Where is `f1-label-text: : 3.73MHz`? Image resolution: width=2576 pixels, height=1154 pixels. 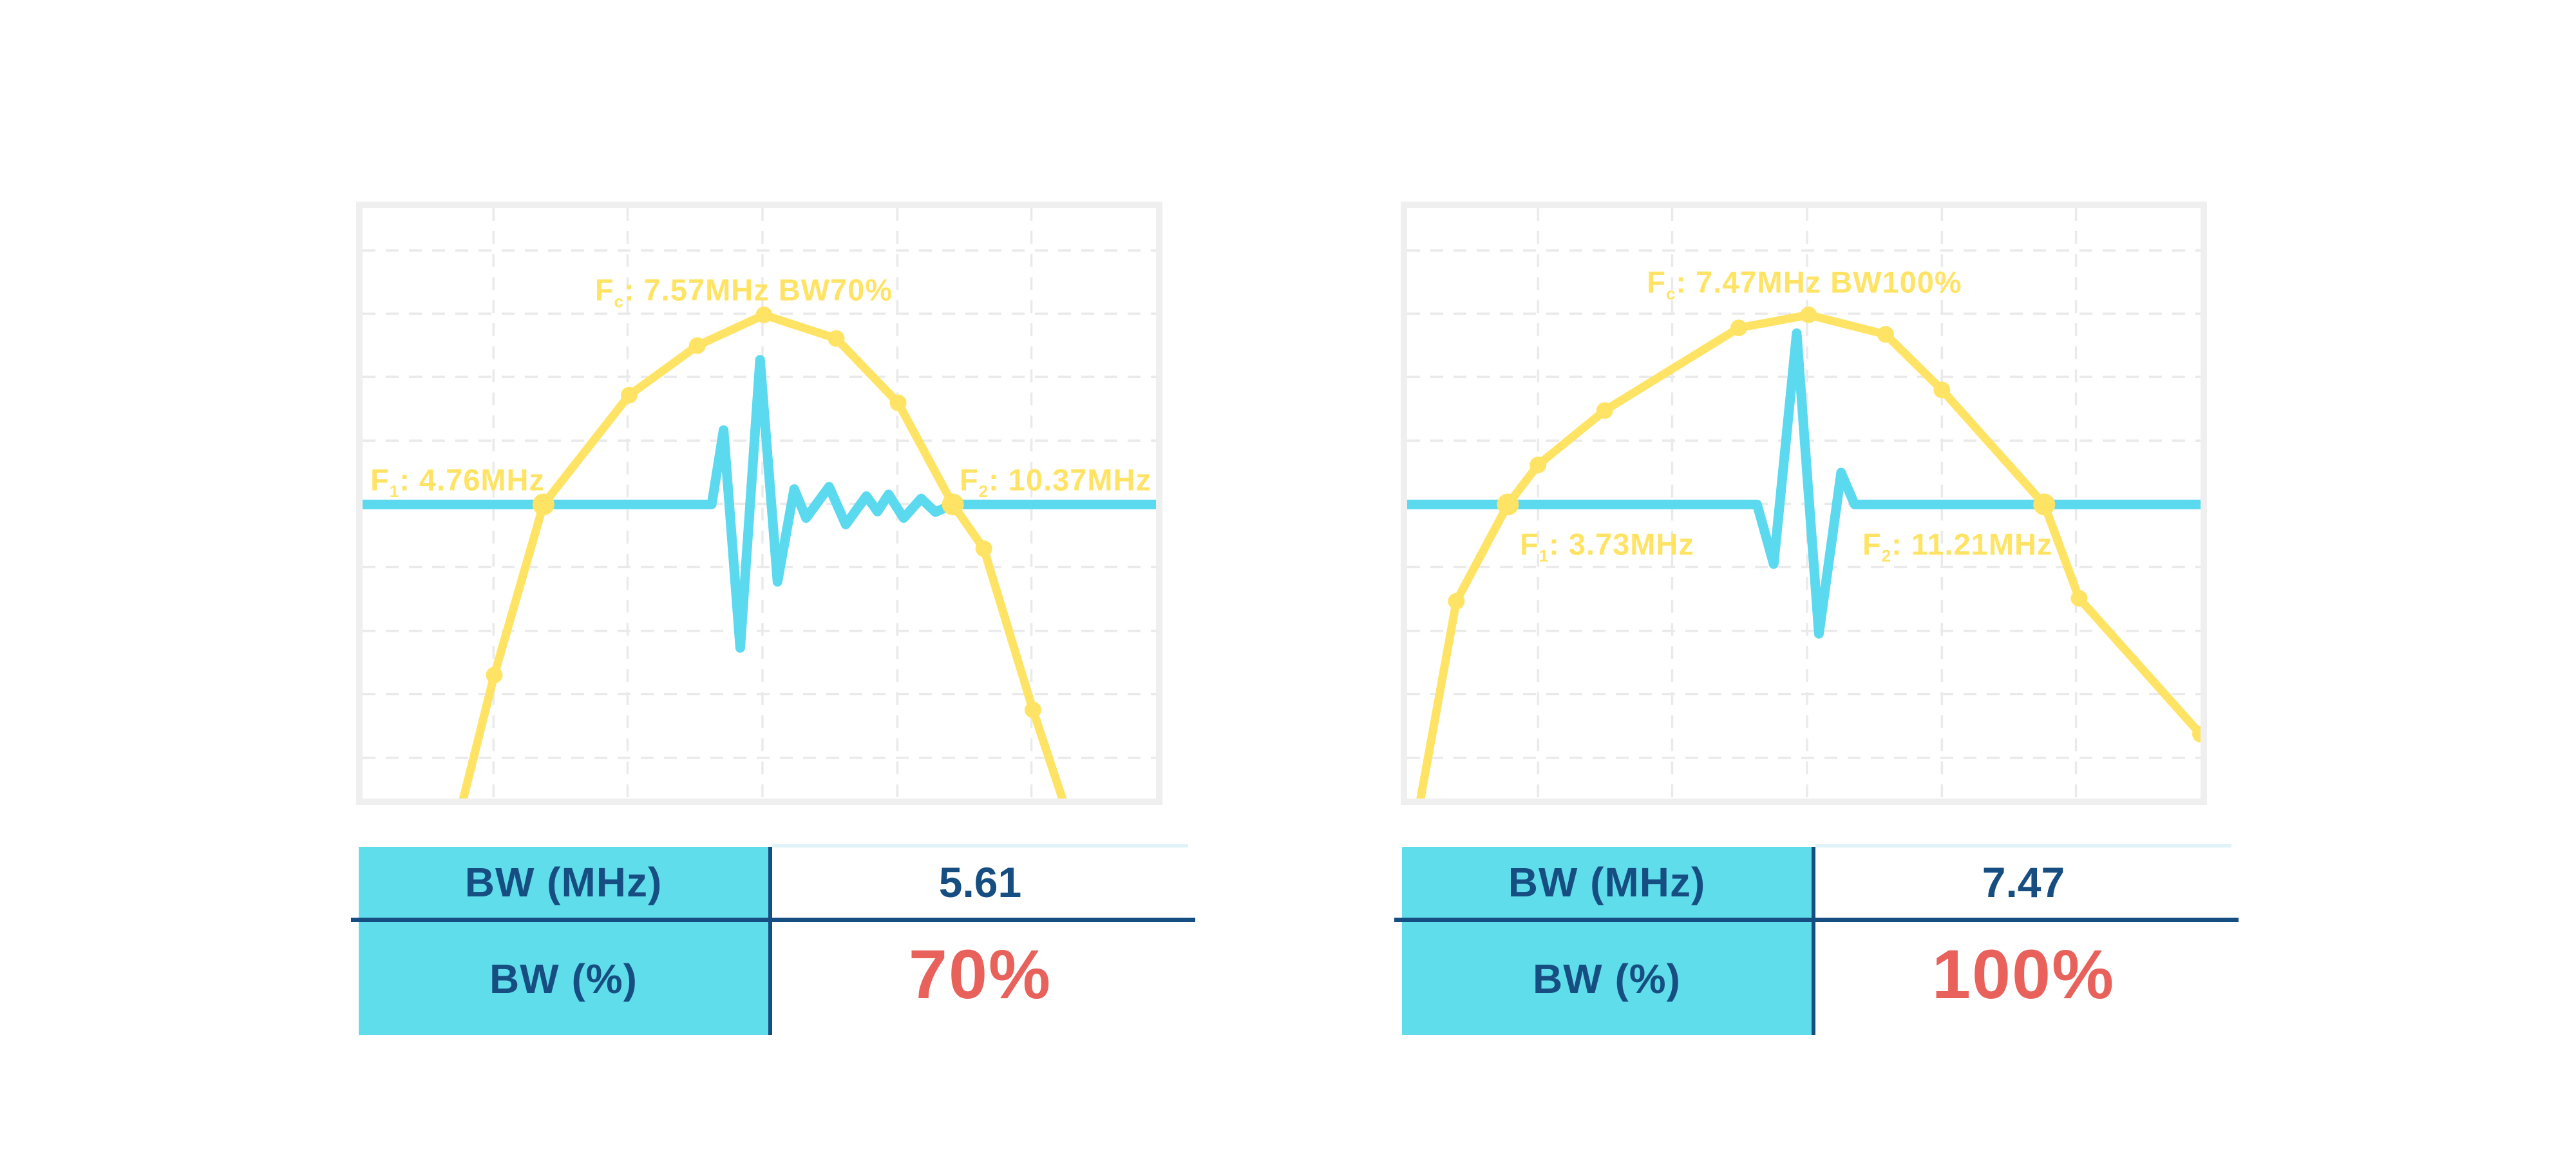
f1-label-text: : 3.73MHz is located at coordinates (1622, 544).